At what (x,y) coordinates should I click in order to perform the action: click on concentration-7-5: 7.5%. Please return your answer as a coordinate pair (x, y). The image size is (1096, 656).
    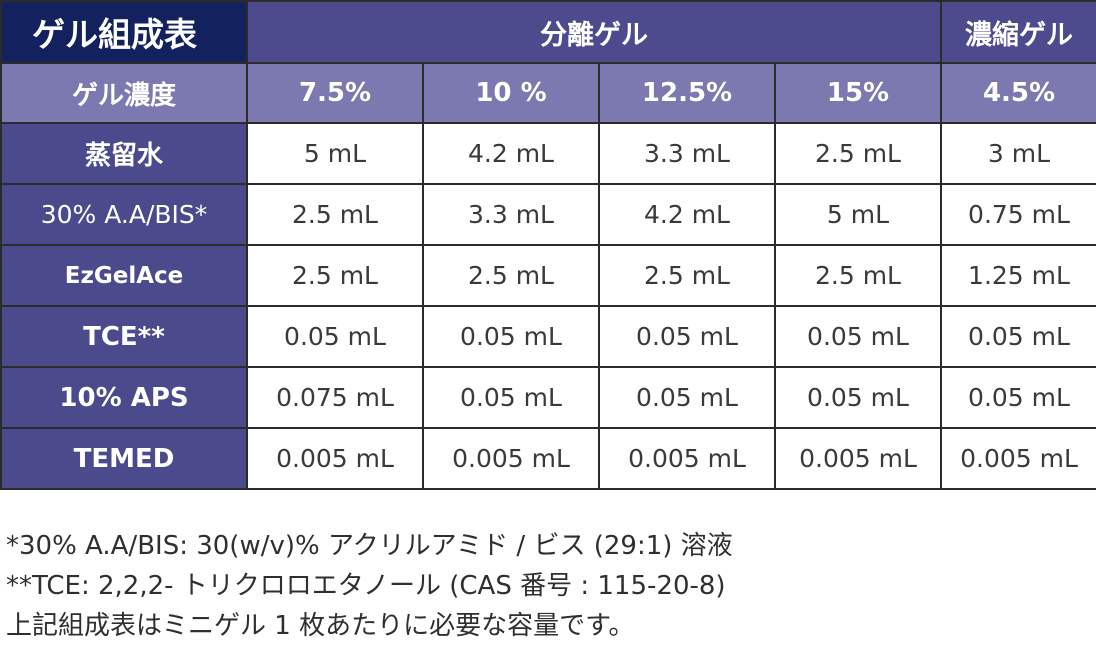
    Looking at the image, I should click on (335, 93).